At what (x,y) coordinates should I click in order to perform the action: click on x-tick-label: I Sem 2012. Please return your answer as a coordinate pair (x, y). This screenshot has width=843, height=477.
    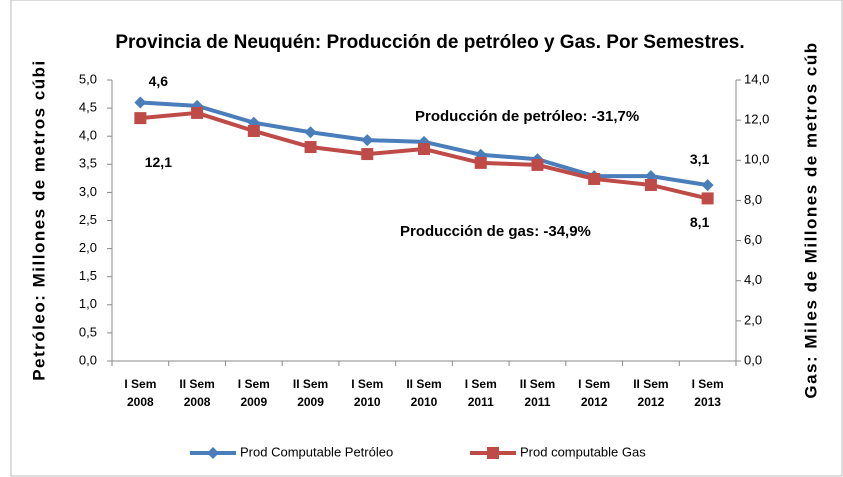
    Looking at the image, I should click on (594, 393).